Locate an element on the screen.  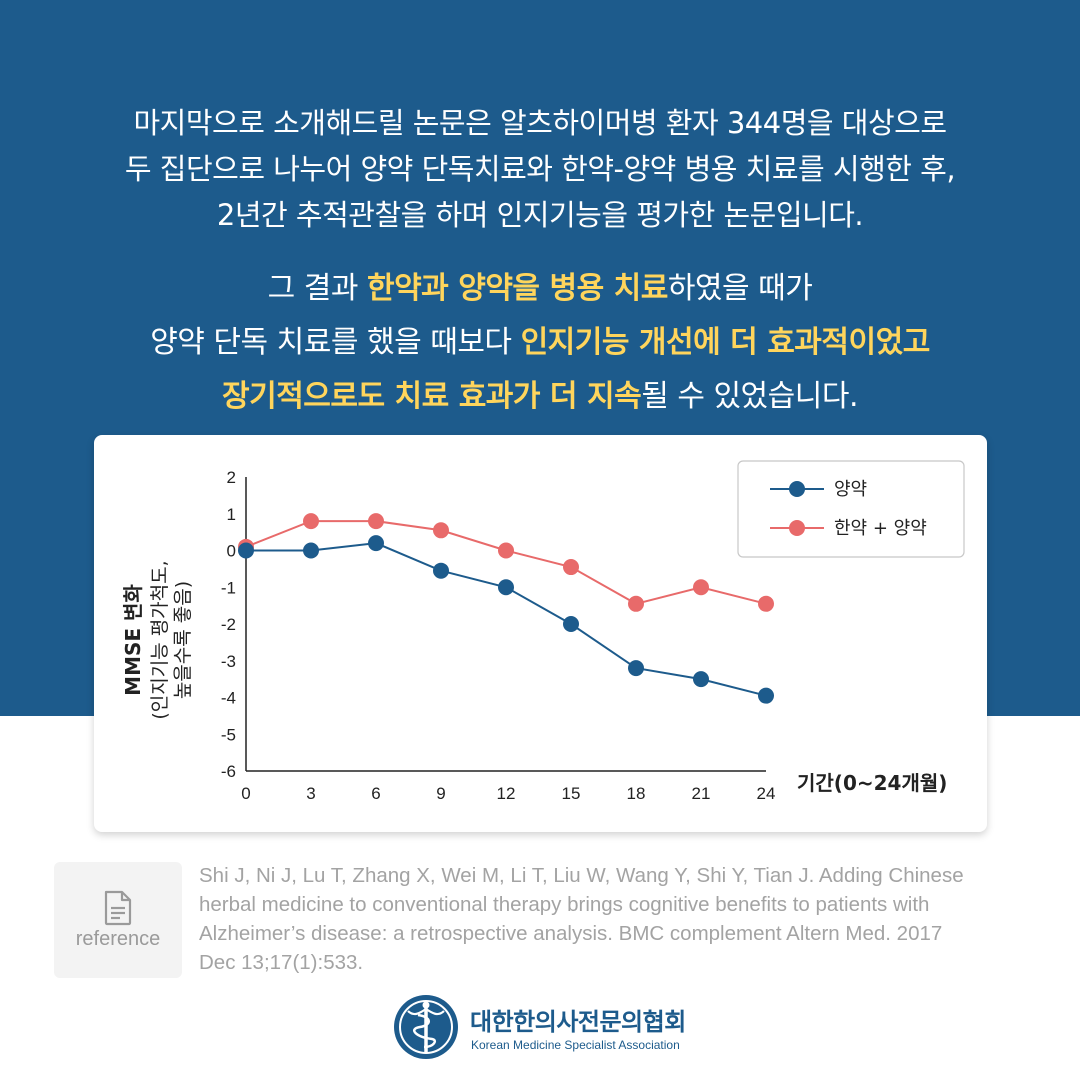
reference-box: reference is located at coordinates (118, 920).